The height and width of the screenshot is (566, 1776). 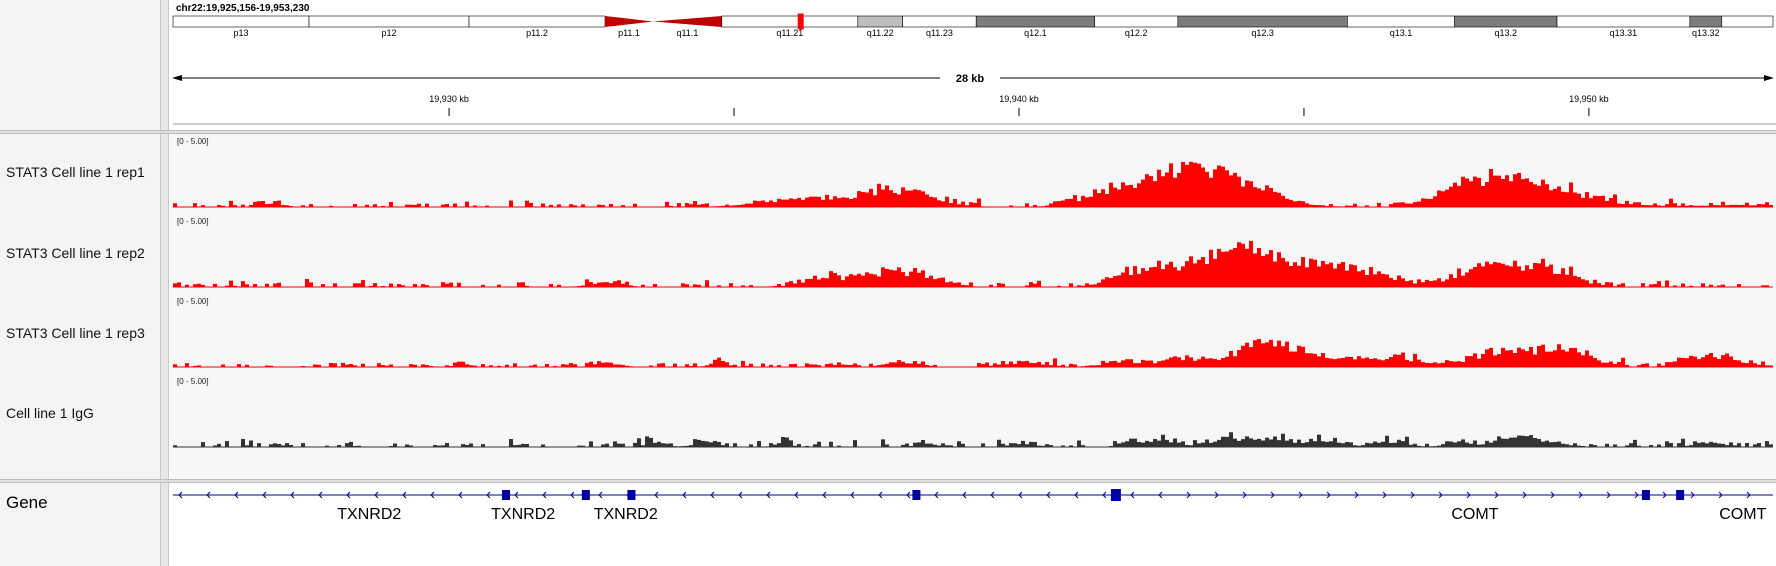 What do you see at coordinates (50, 413) in the screenshot?
I see `track-name-igg: Cell line 1 IgG` at bounding box center [50, 413].